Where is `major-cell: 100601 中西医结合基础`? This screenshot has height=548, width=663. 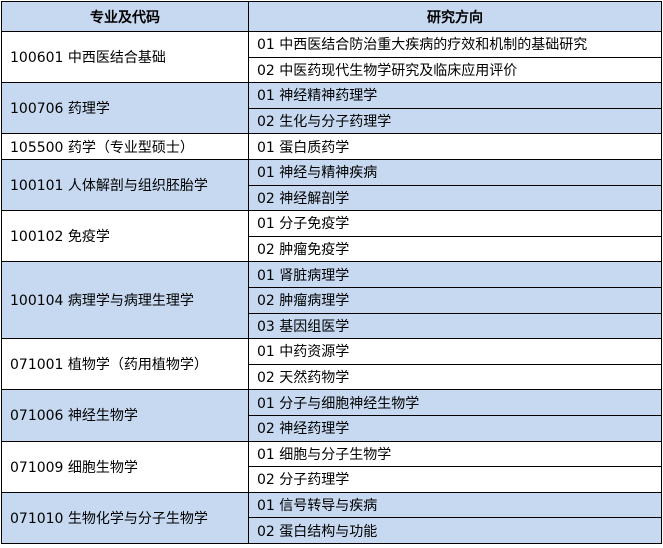
major-cell: 100601 中西医结合基础 is located at coordinates (125, 57).